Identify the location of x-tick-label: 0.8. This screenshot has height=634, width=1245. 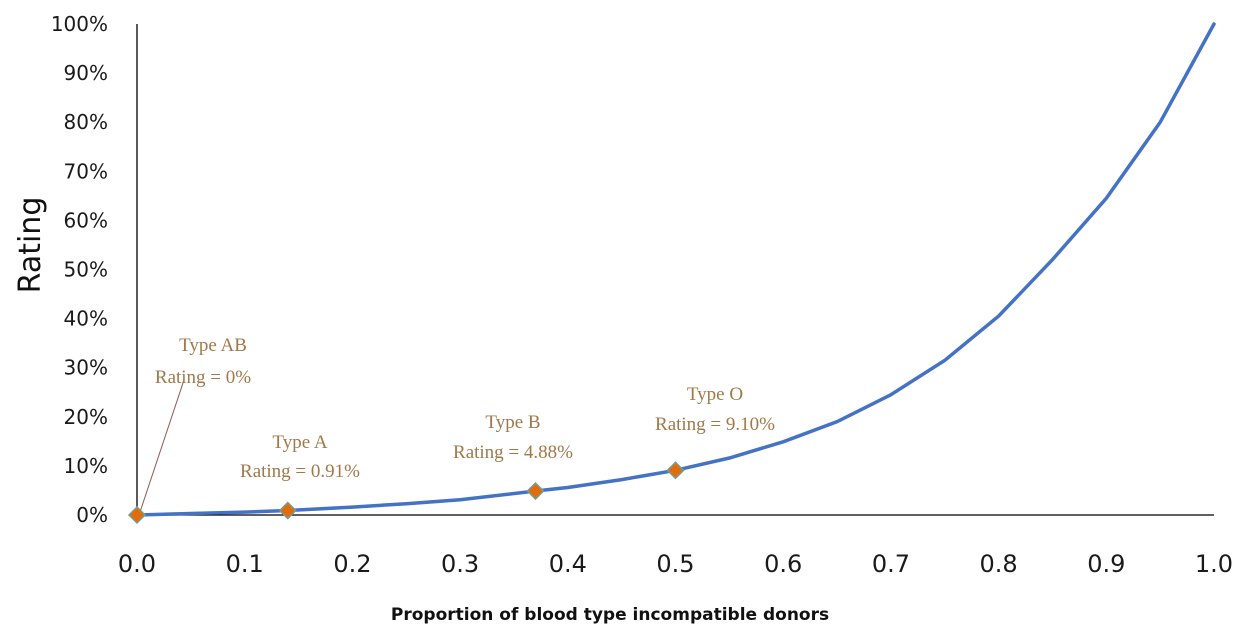
(999, 564).